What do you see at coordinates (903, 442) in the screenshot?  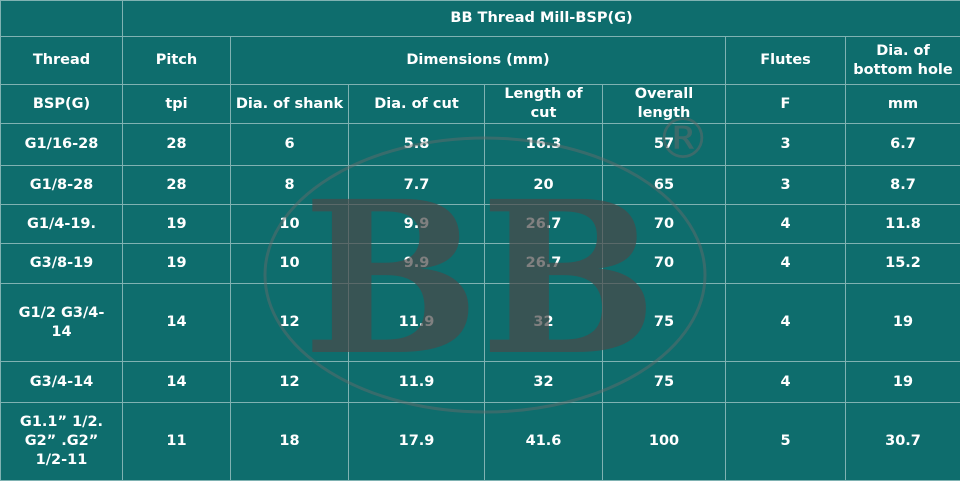 I see `value-cell: 30.7` at bounding box center [903, 442].